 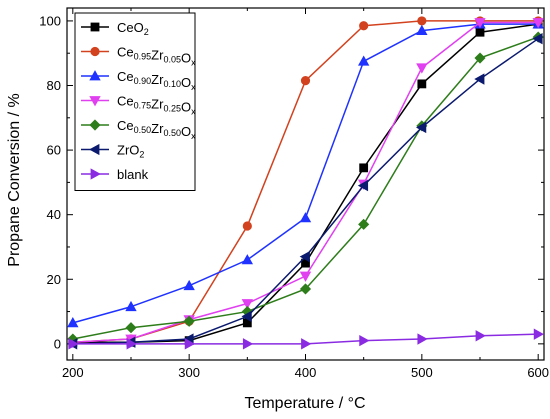 What do you see at coordinates (538, 372) in the screenshot?
I see `x-tick-label: 600` at bounding box center [538, 372].